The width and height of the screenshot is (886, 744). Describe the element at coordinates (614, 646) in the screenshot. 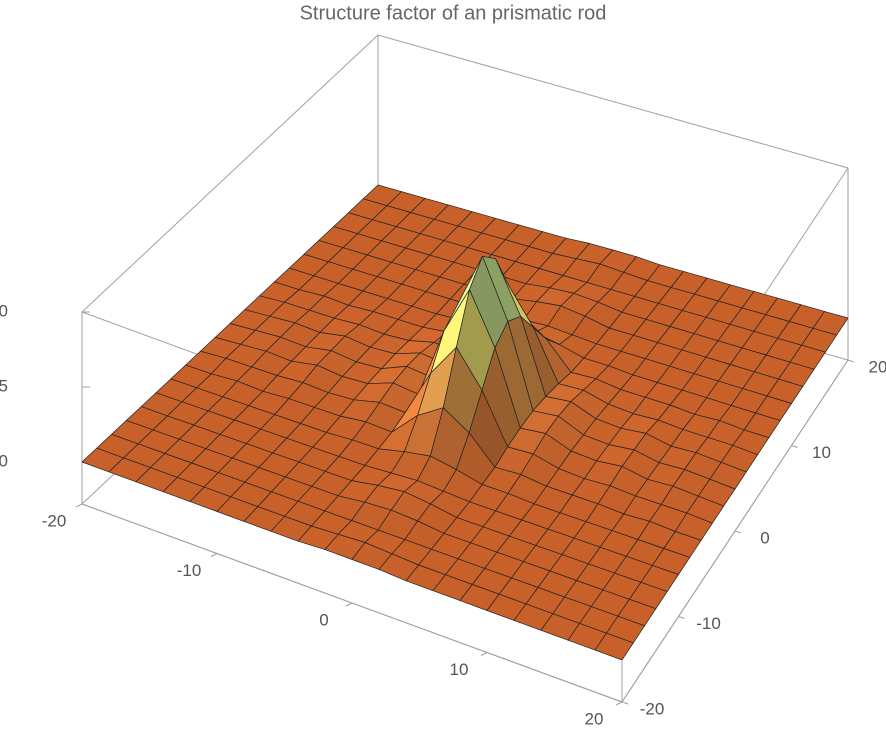

I see `surface-patch` at that location.